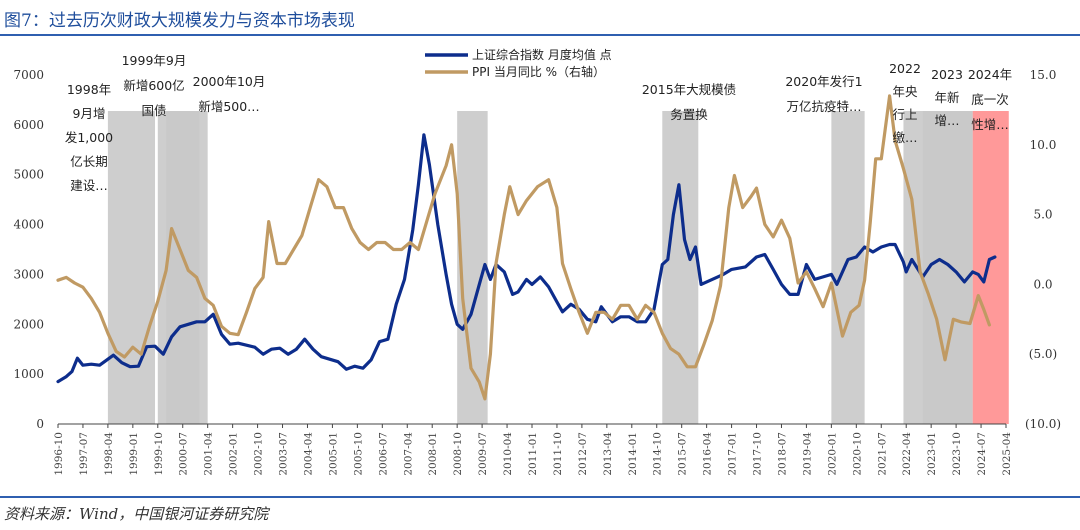 The image size is (1080, 530). I want to click on x-tick-label: 2001-04, so click(209, 454).